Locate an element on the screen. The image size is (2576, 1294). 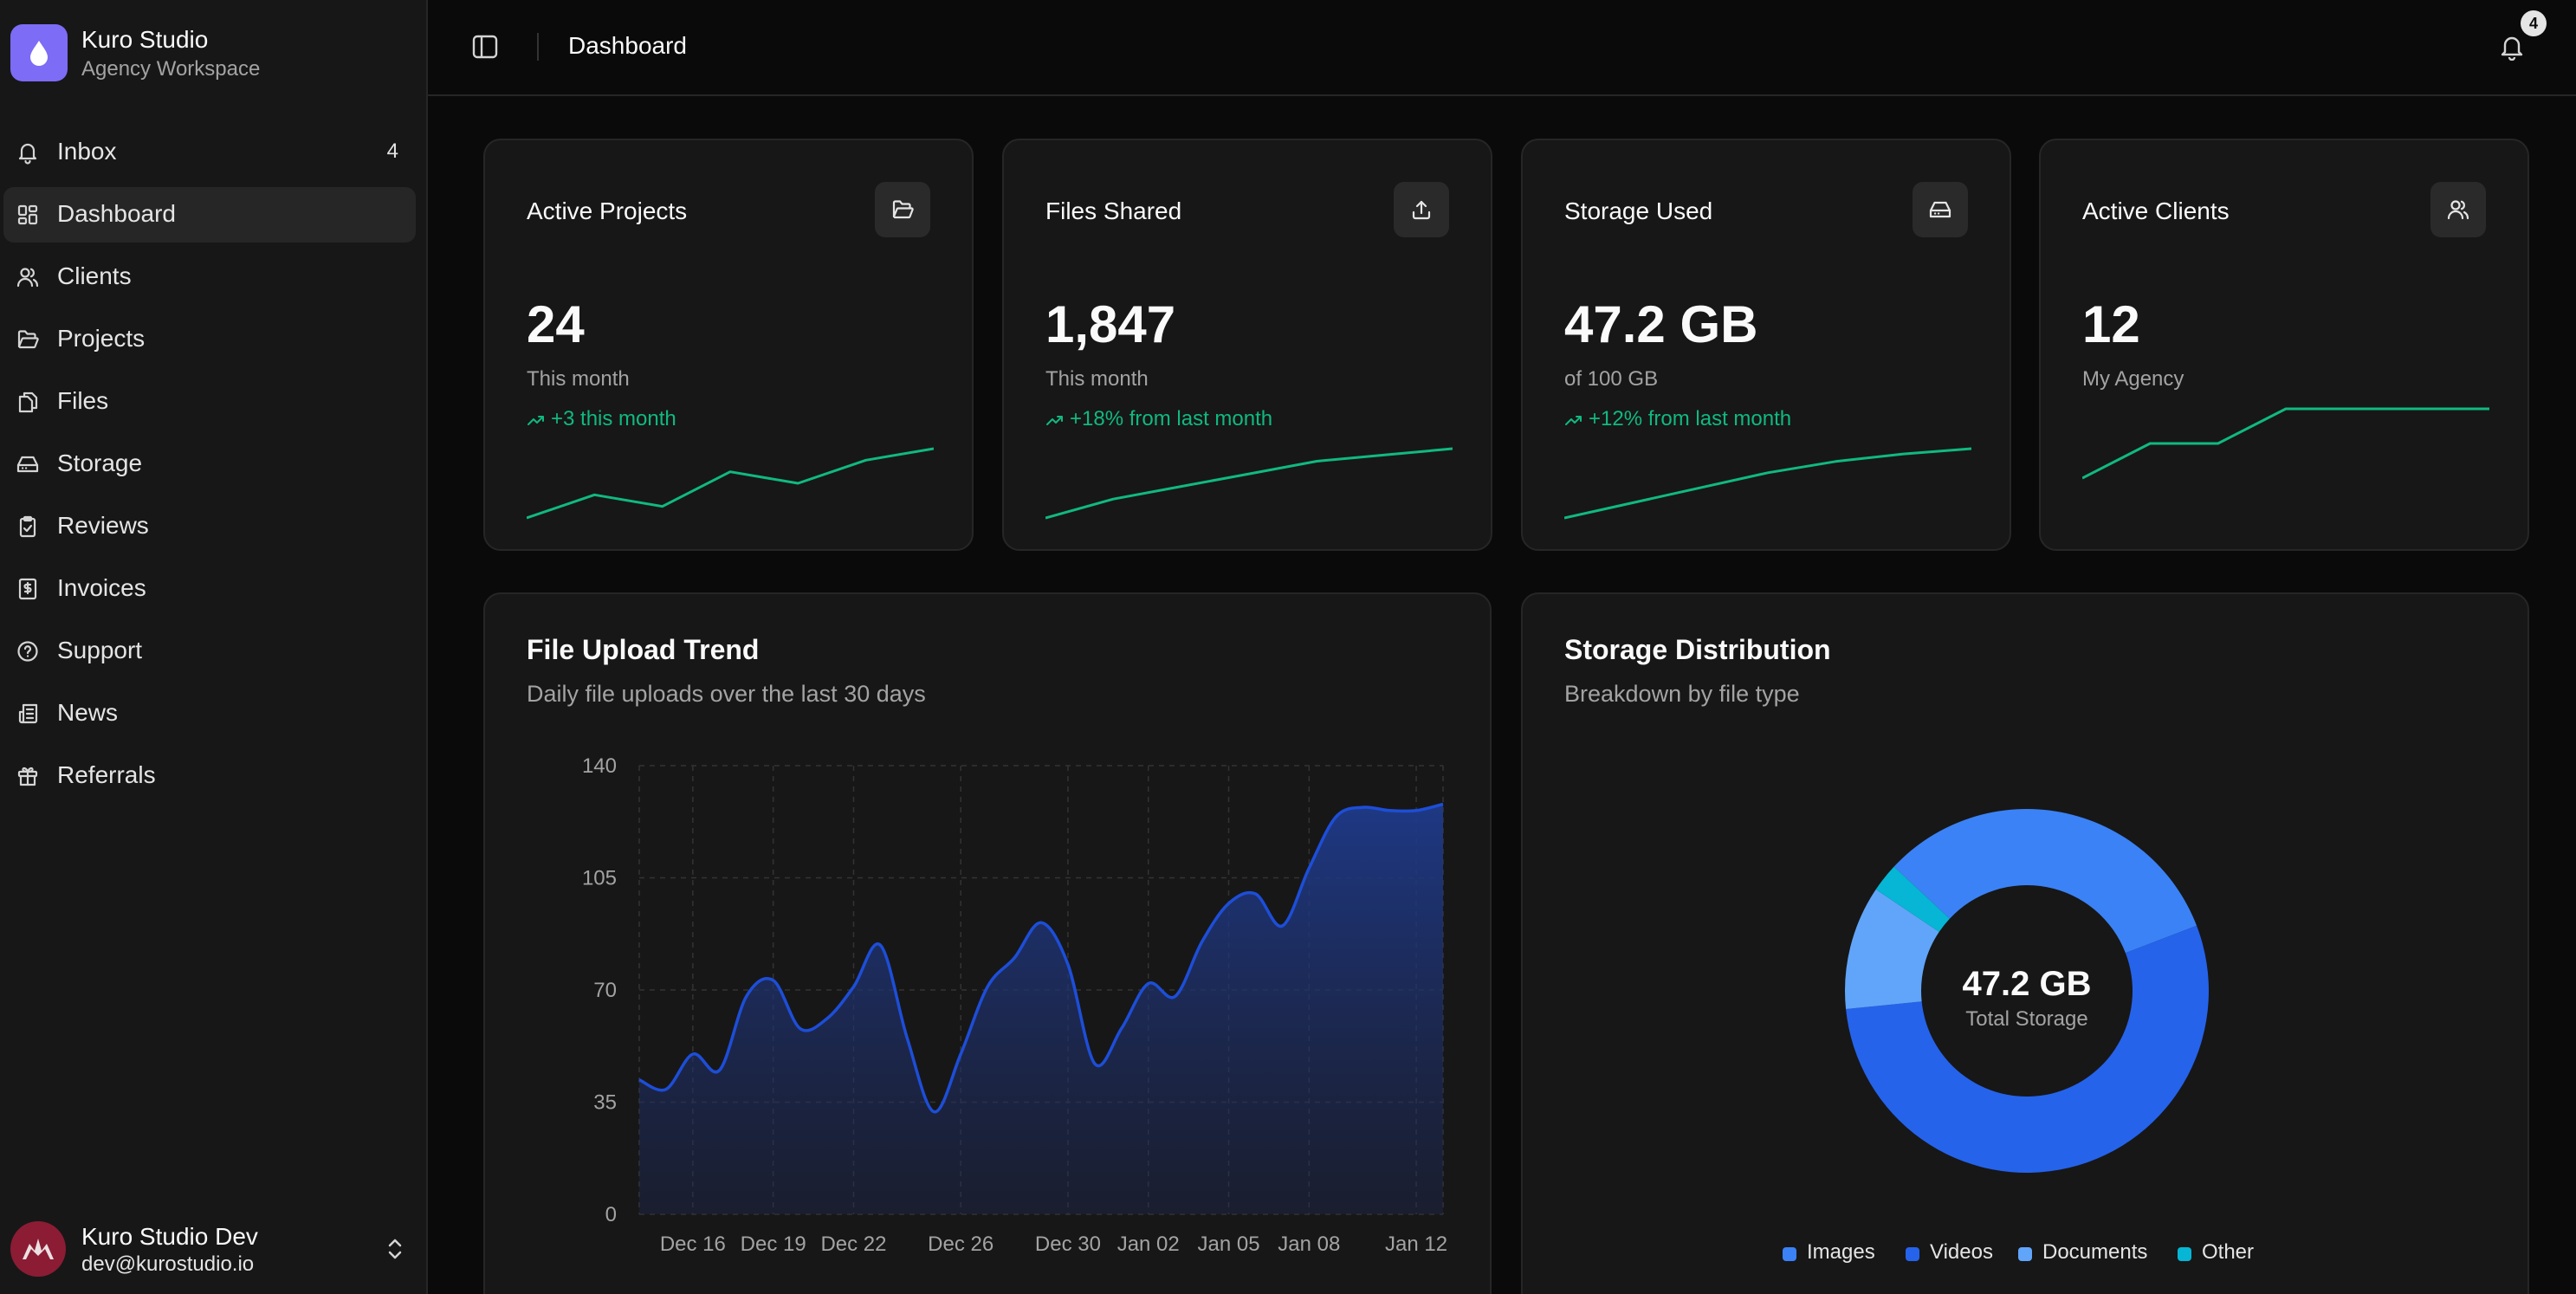
legend-label: Other is located at coordinates (2228, 1252).